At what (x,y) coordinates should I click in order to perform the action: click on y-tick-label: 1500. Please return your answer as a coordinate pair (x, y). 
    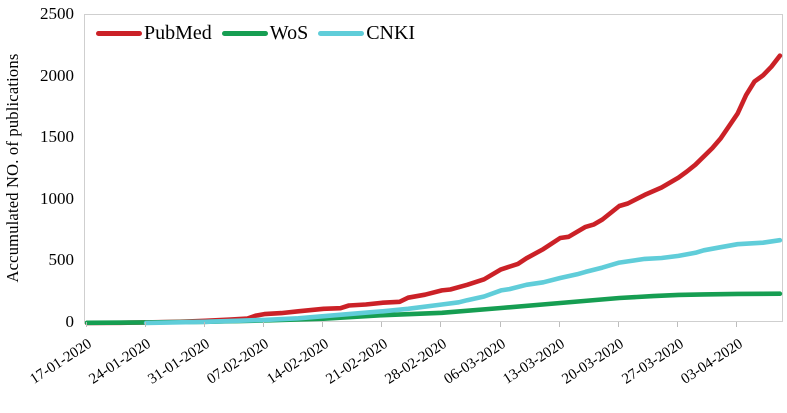
    Looking at the image, I should click on (57, 137).